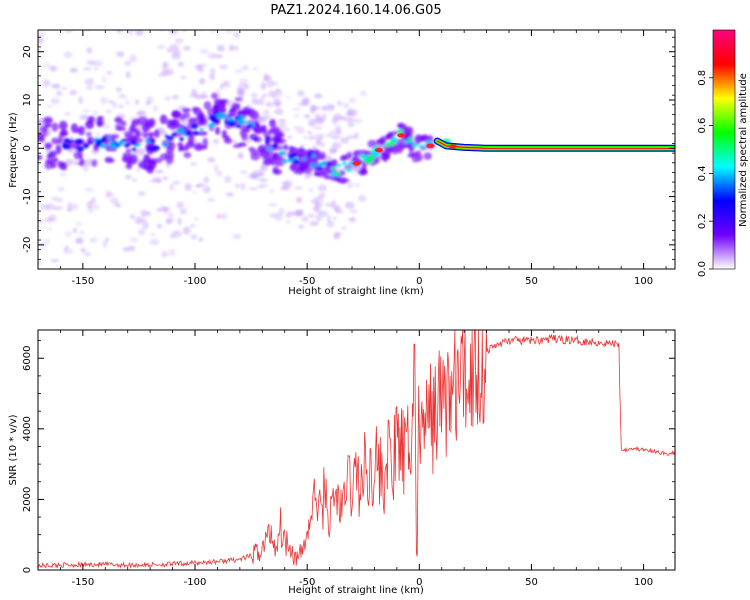 Image resolution: width=750 pixels, height=600 pixels. I want to click on colorbar-tick-label: 0.6, so click(702, 126).